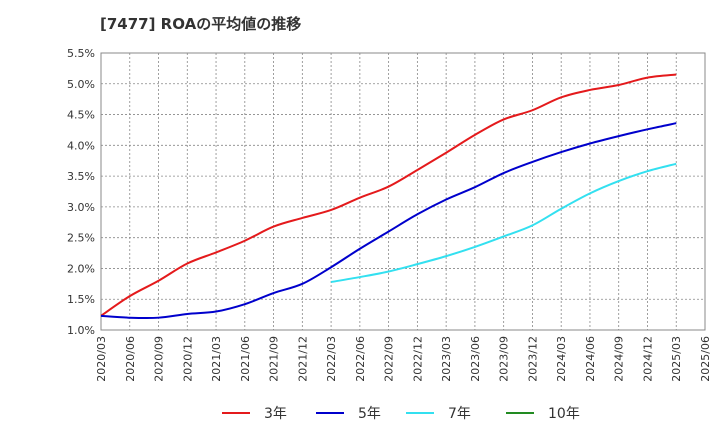 This screenshot has width=720, height=440. Describe the element at coordinates (475, 359) in the screenshot. I see `x-tick-label: 2023/06` at that location.